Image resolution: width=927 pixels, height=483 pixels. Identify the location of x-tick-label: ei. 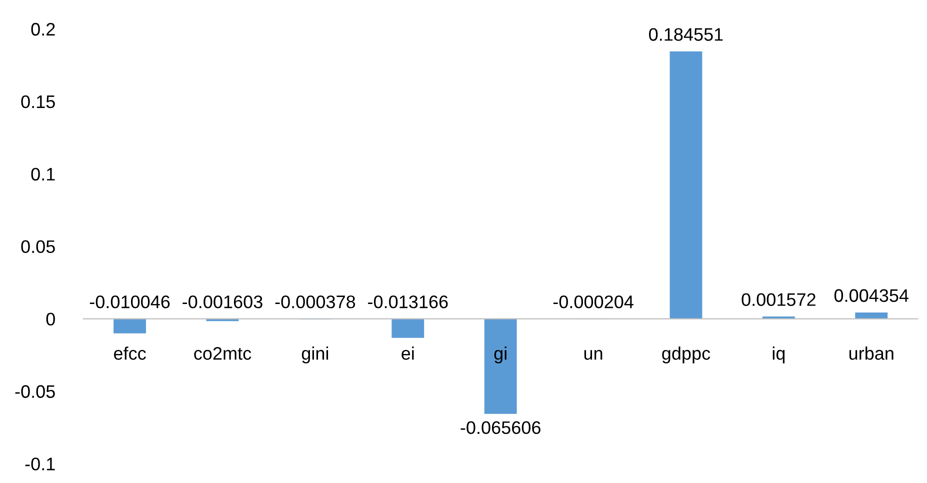
(408, 353).